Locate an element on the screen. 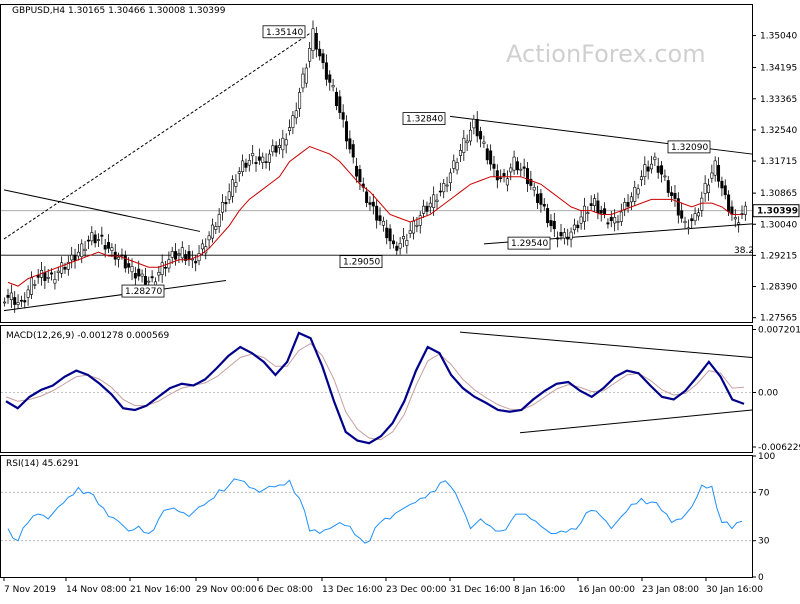 Image resolution: width=800 pixels, height=604 pixels. annotation-box is located at coordinates (529, 243).